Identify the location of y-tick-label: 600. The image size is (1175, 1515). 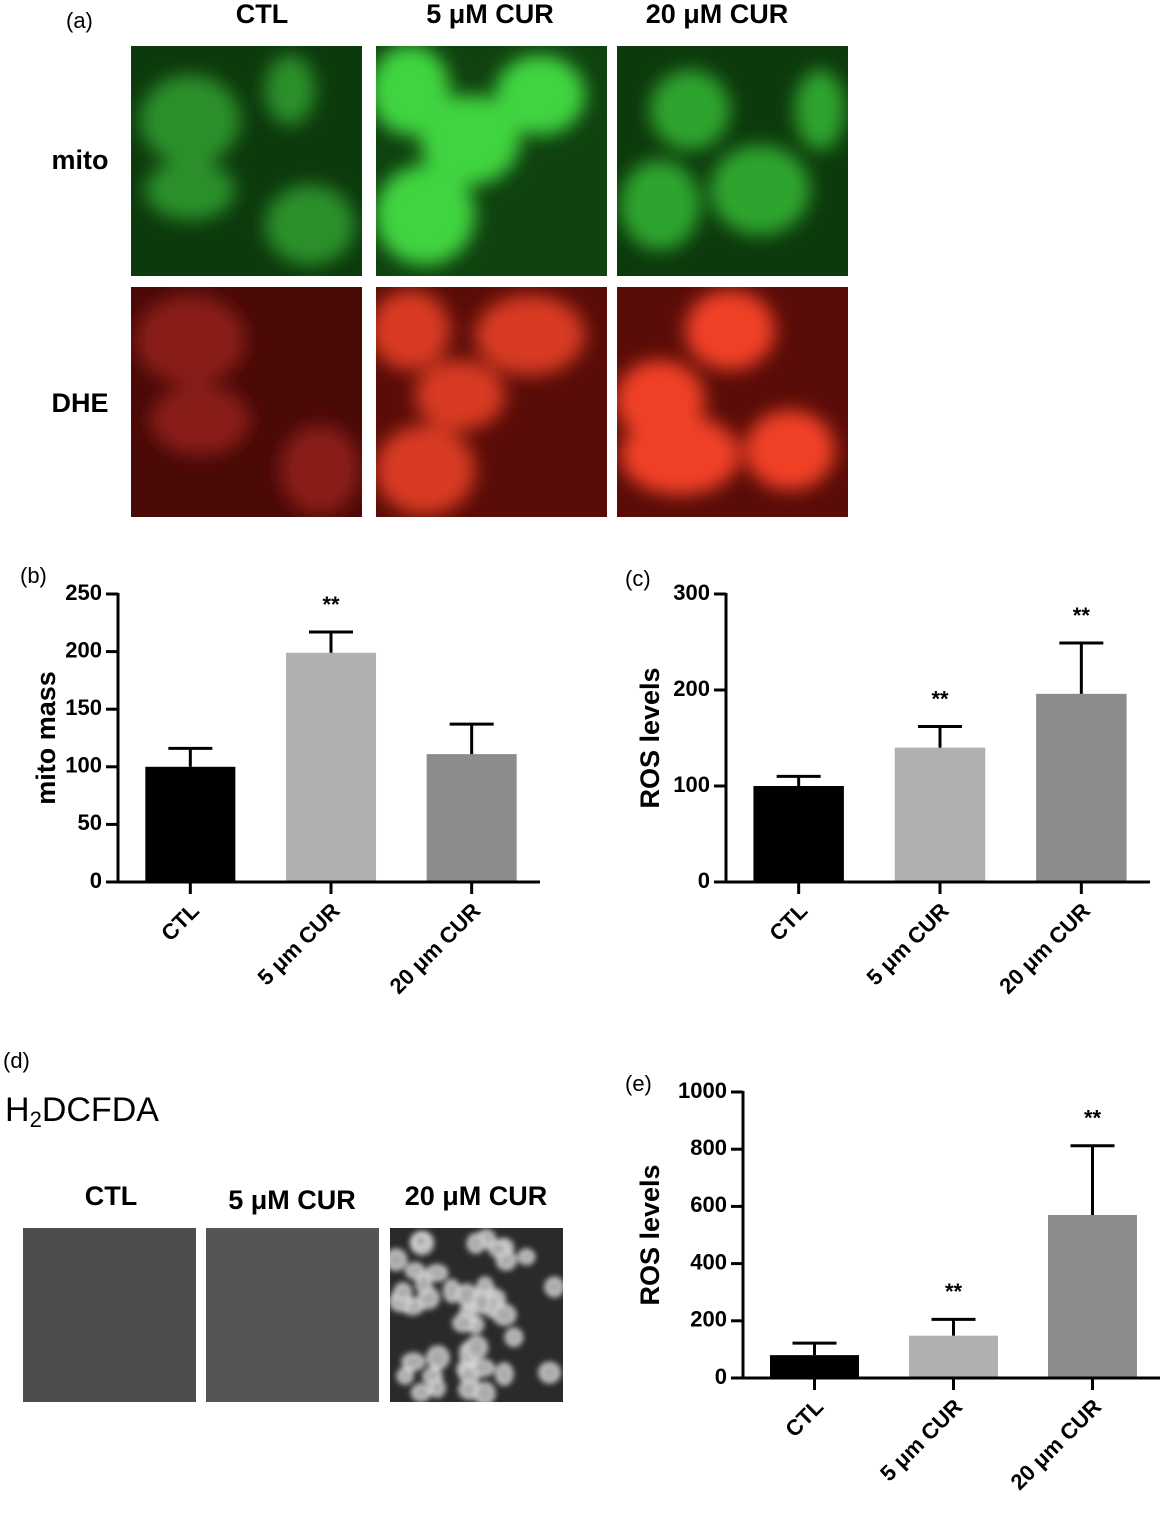
(708, 1204).